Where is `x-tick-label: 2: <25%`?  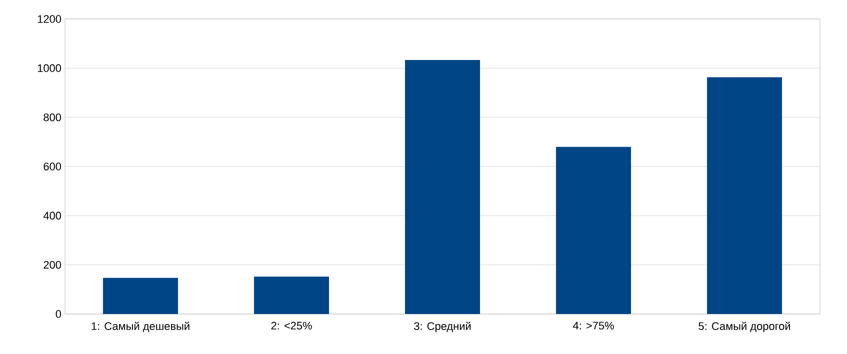
x-tick-label: 2: <25% is located at coordinates (291, 326).